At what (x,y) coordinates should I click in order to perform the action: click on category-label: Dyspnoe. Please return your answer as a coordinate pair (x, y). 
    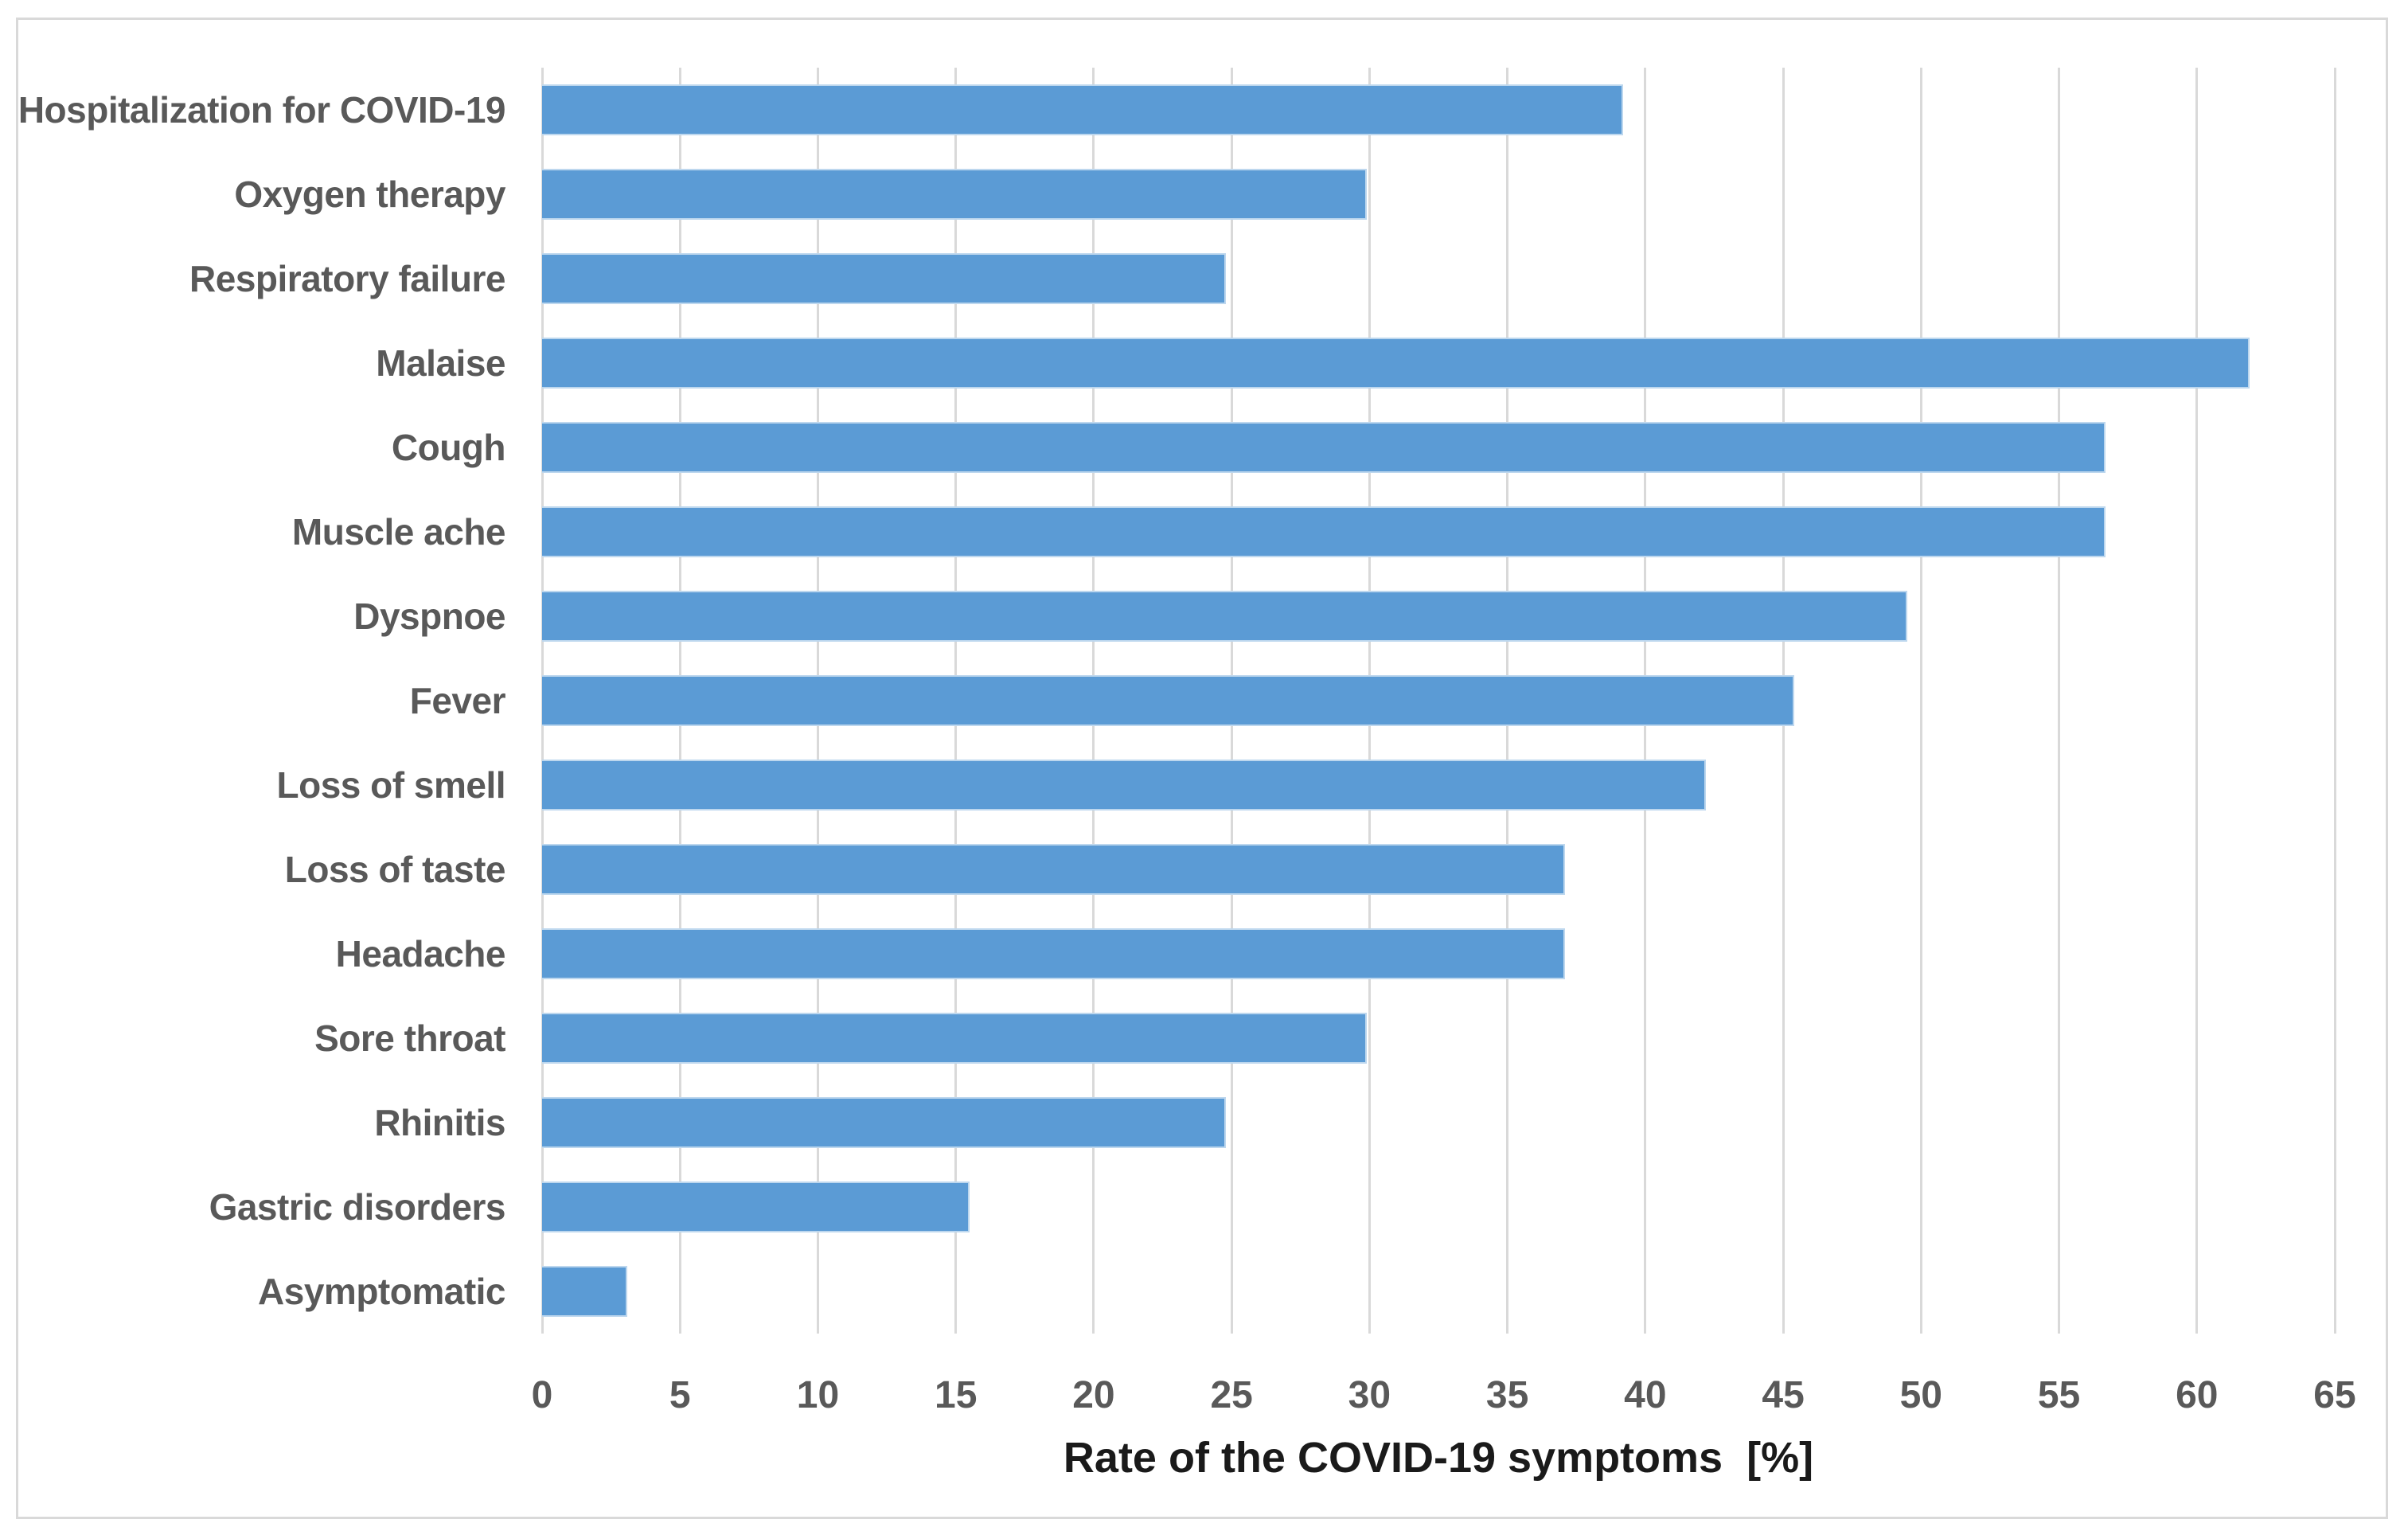
    Looking at the image, I should click on (429, 616).